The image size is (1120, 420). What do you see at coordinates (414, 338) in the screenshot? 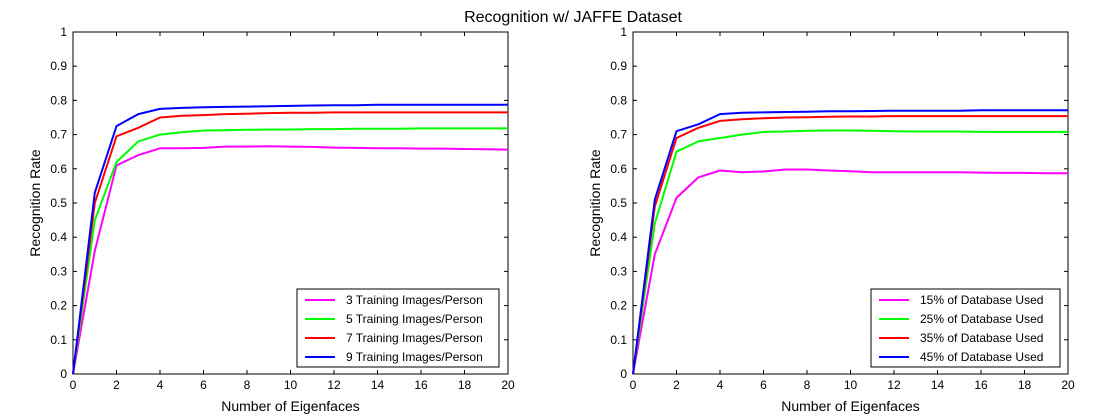
I see `legend-label: 7 Training Images/Person` at bounding box center [414, 338].